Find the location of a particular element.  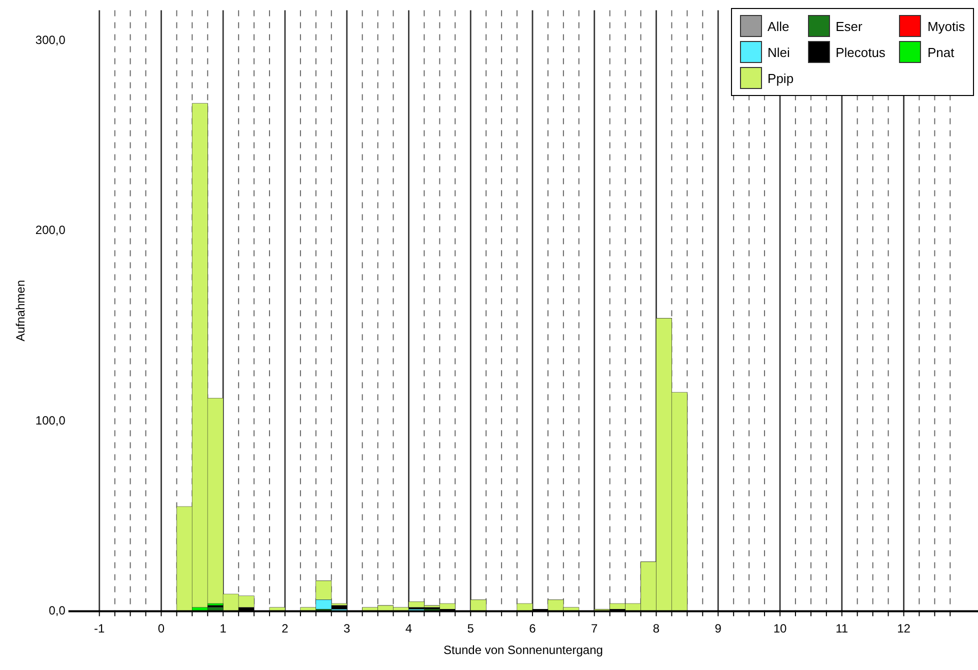

x-tick-label: 0 is located at coordinates (161, 629).